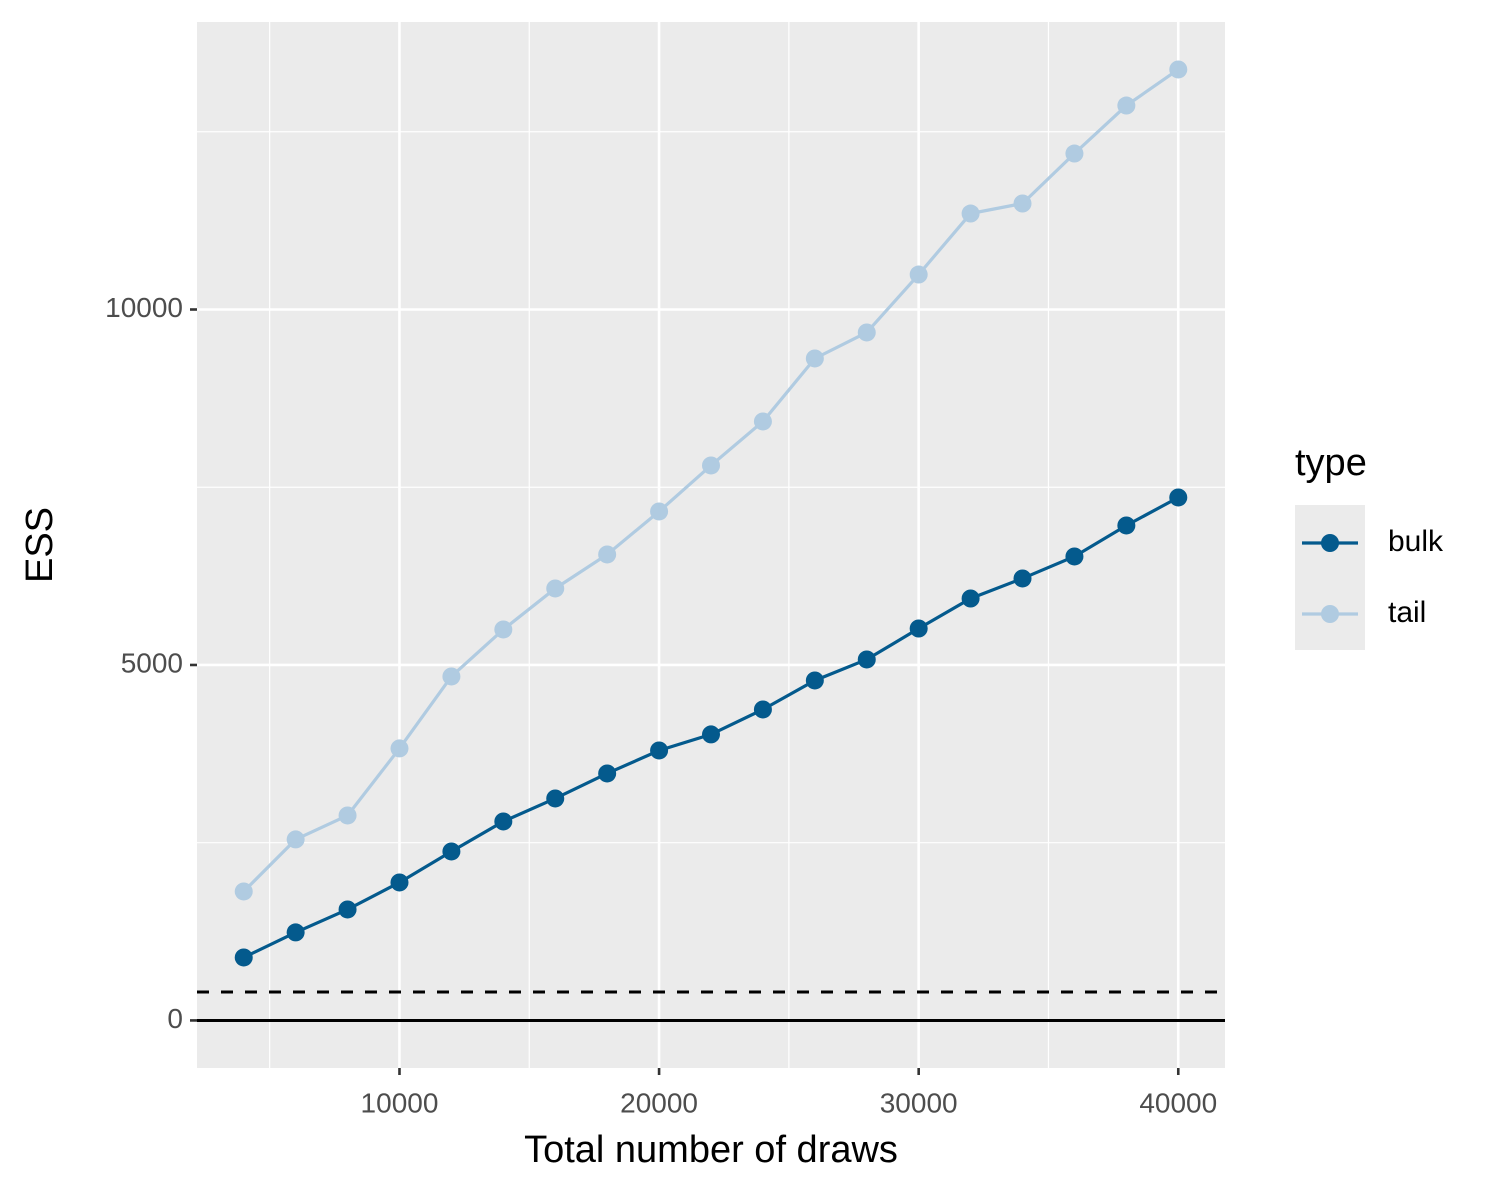 This screenshot has height=1200, width=1500. What do you see at coordinates (1330, 577) in the screenshot?
I see `legend-key-background` at bounding box center [1330, 577].